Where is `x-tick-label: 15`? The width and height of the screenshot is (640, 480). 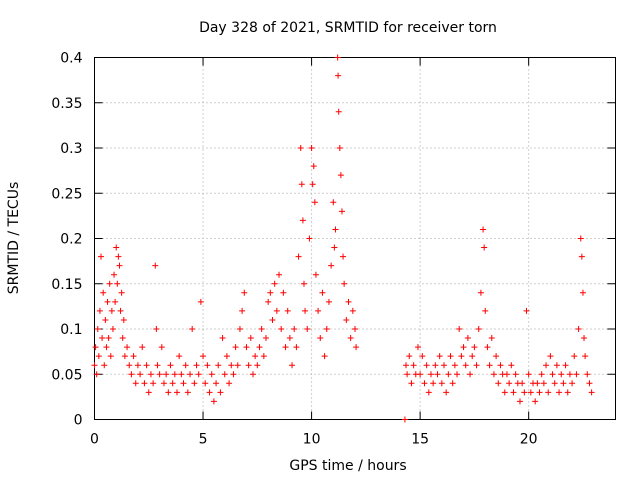 x-tick-label: 15 is located at coordinates (420, 440).